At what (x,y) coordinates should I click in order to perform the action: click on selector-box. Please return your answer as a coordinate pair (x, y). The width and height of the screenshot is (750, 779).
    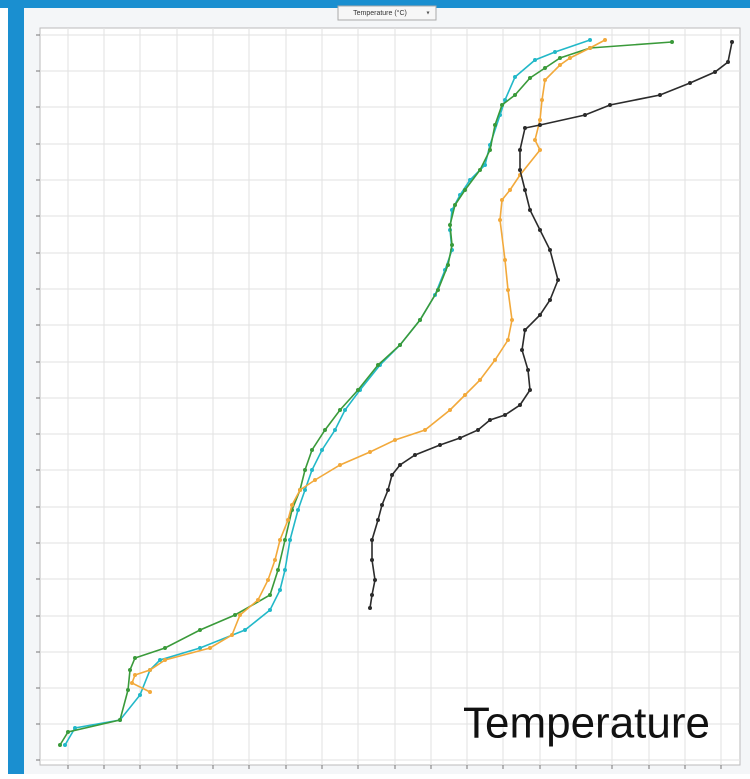
    Looking at the image, I should click on (387, 13).